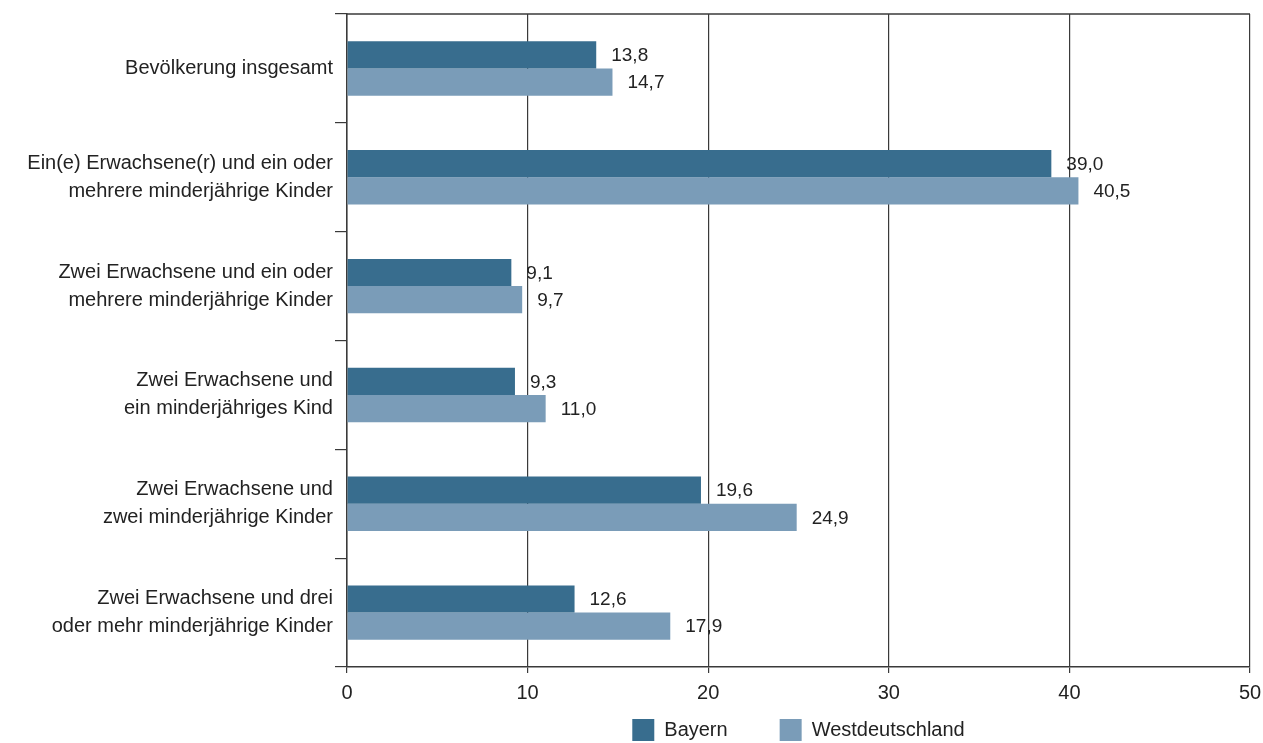 The image size is (1263, 743). What do you see at coordinates (196, 284) in the screenshot?
I see `y-tick-label: Zwei Erwachsene und ein oder mehrere minderjährige Kinder` at bounding box center [196, 284].